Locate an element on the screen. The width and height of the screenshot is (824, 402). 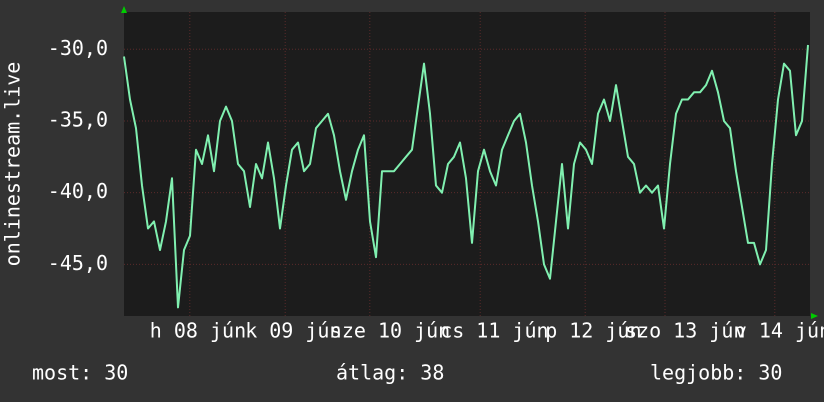
x-tick-label: cs 11 jún is located at coordinates (494, 331).